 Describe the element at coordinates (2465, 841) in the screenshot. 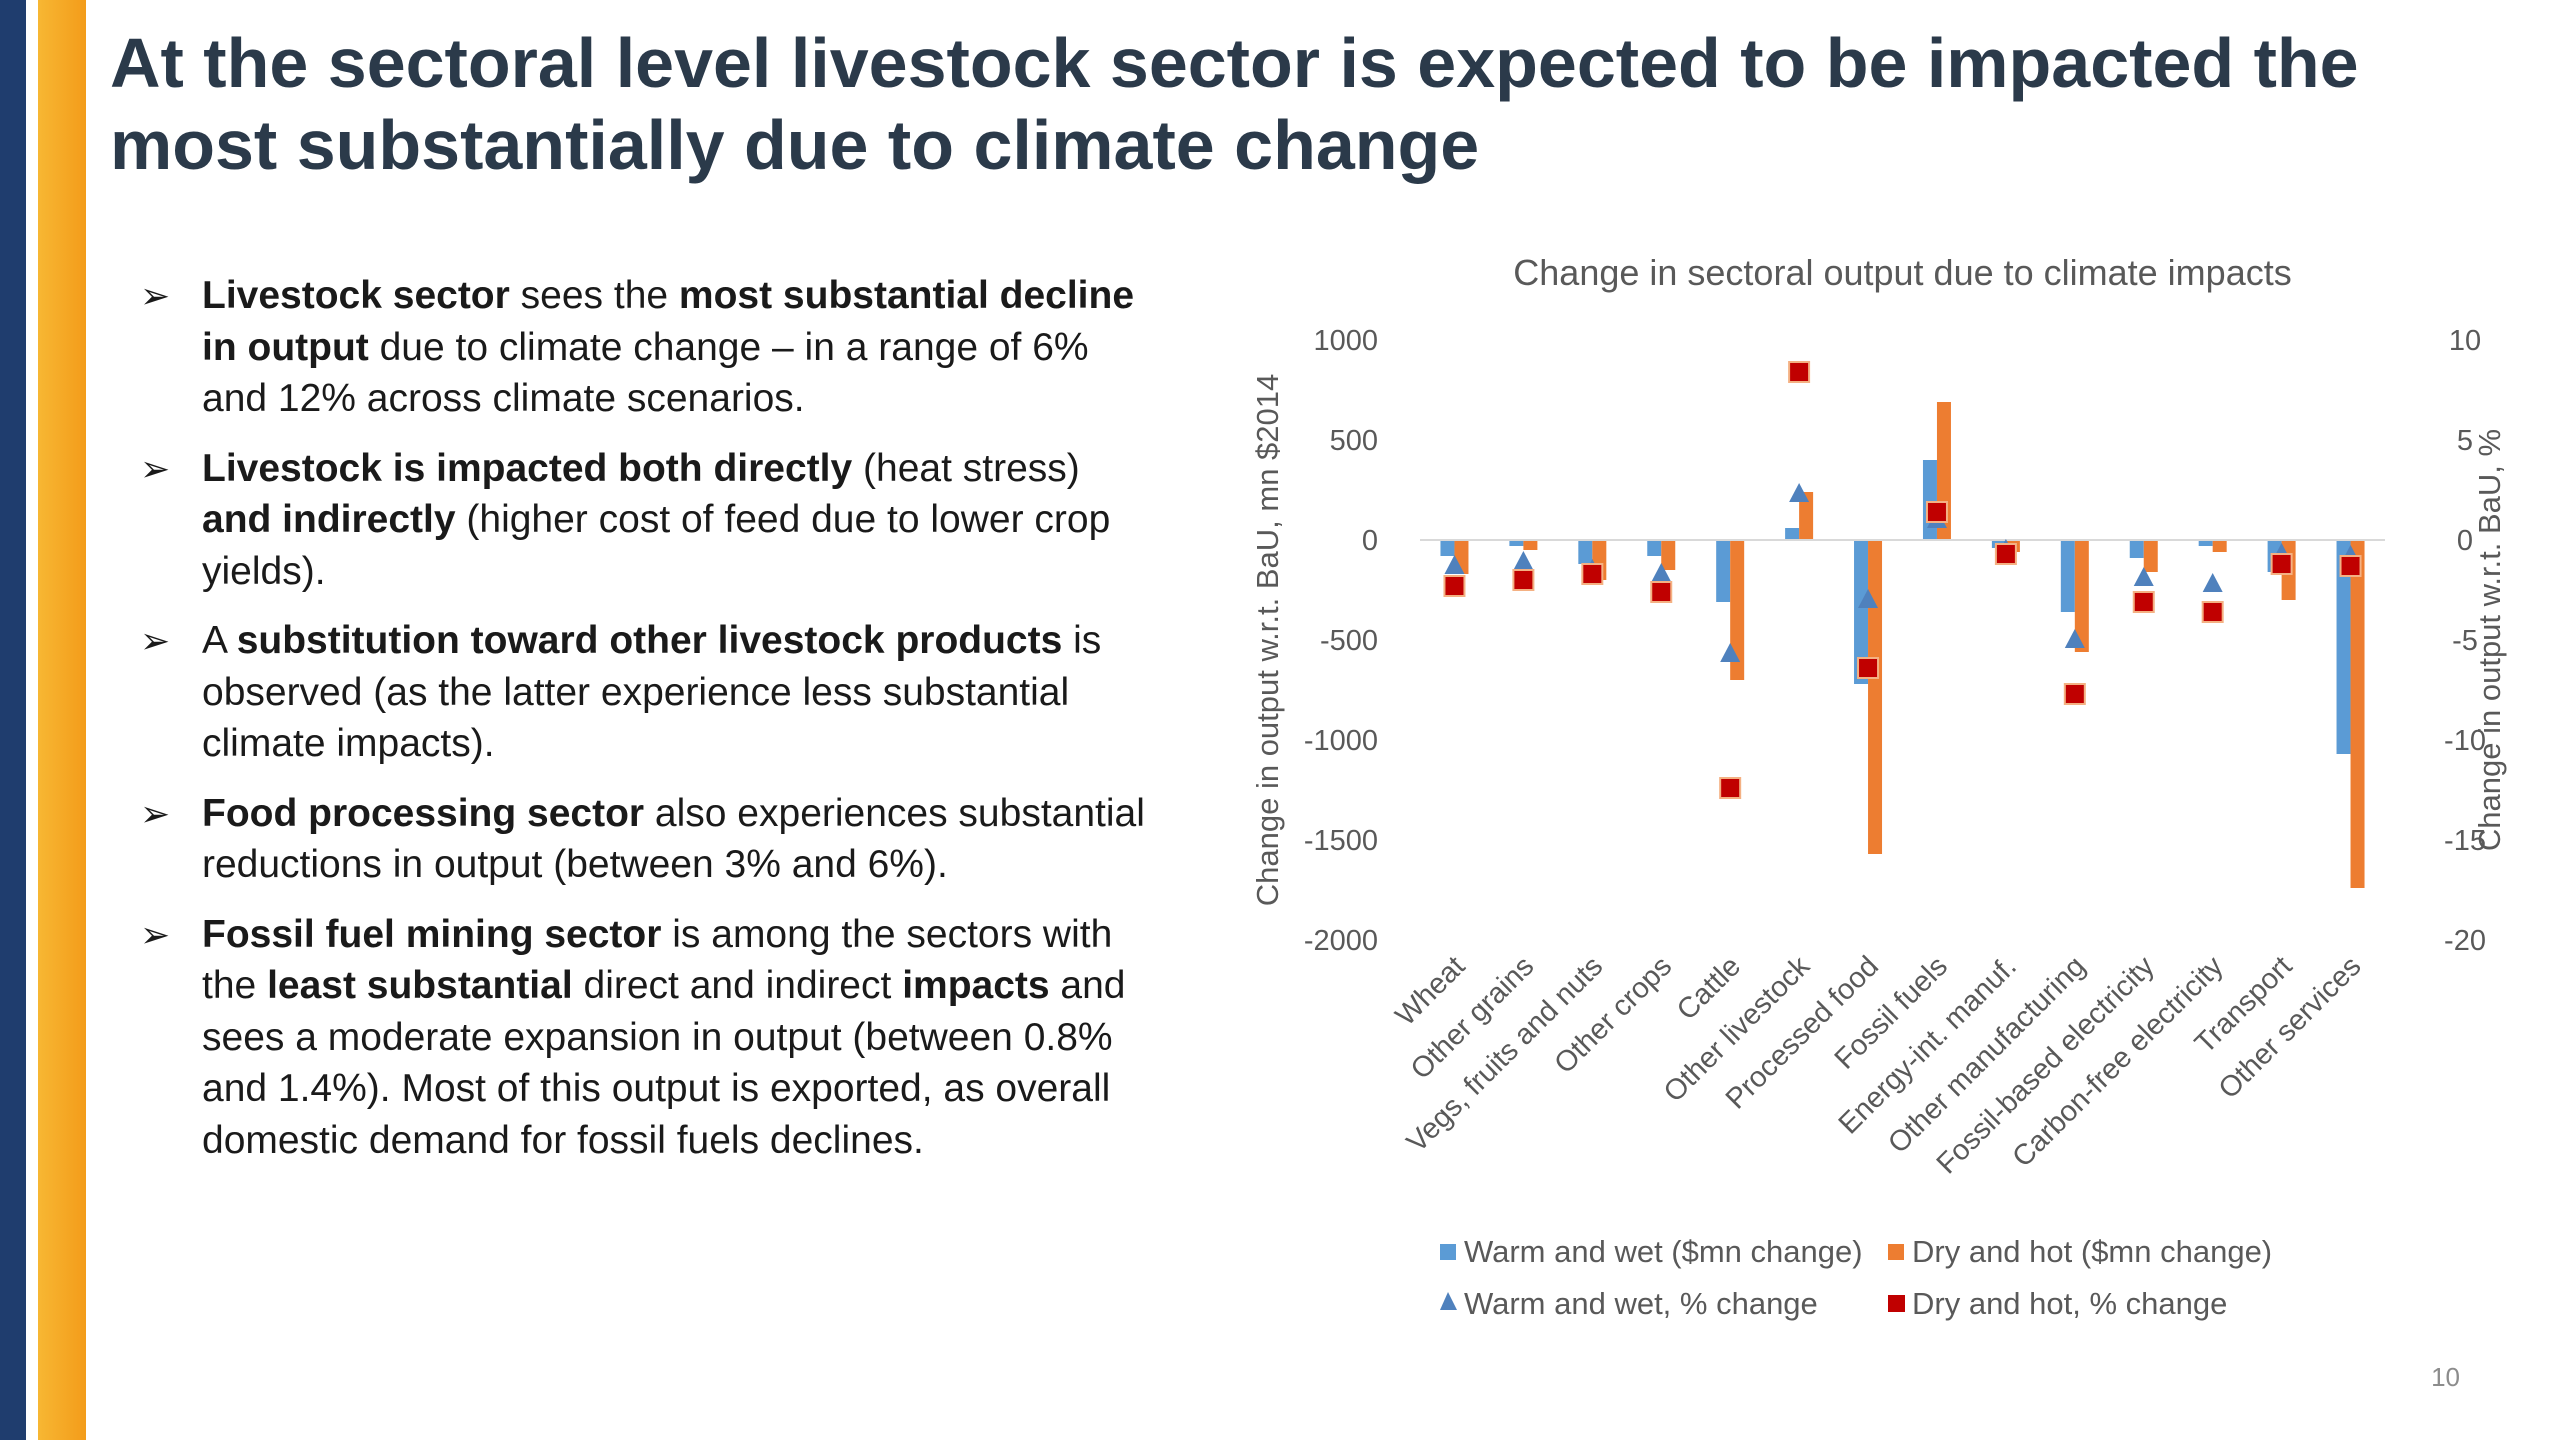

I see `y2-tick-label: -15` at that location.